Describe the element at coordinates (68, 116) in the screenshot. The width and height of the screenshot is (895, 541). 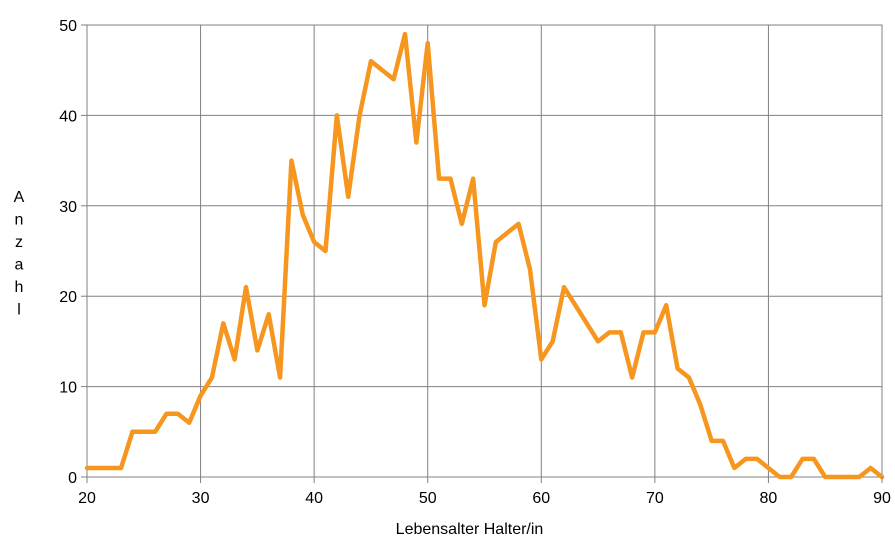
I see `y-tick-label: 40` at that location.